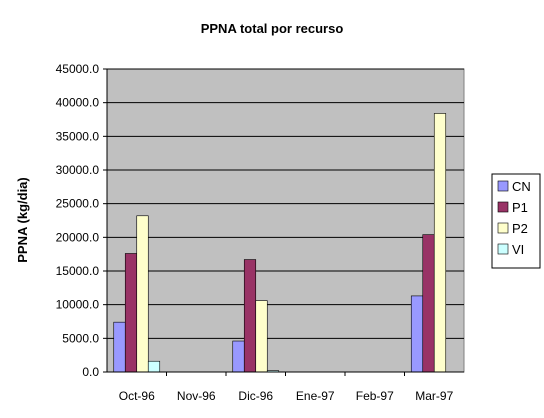  I want to click on x-tick-label: Mar-97, so click(434, 396).